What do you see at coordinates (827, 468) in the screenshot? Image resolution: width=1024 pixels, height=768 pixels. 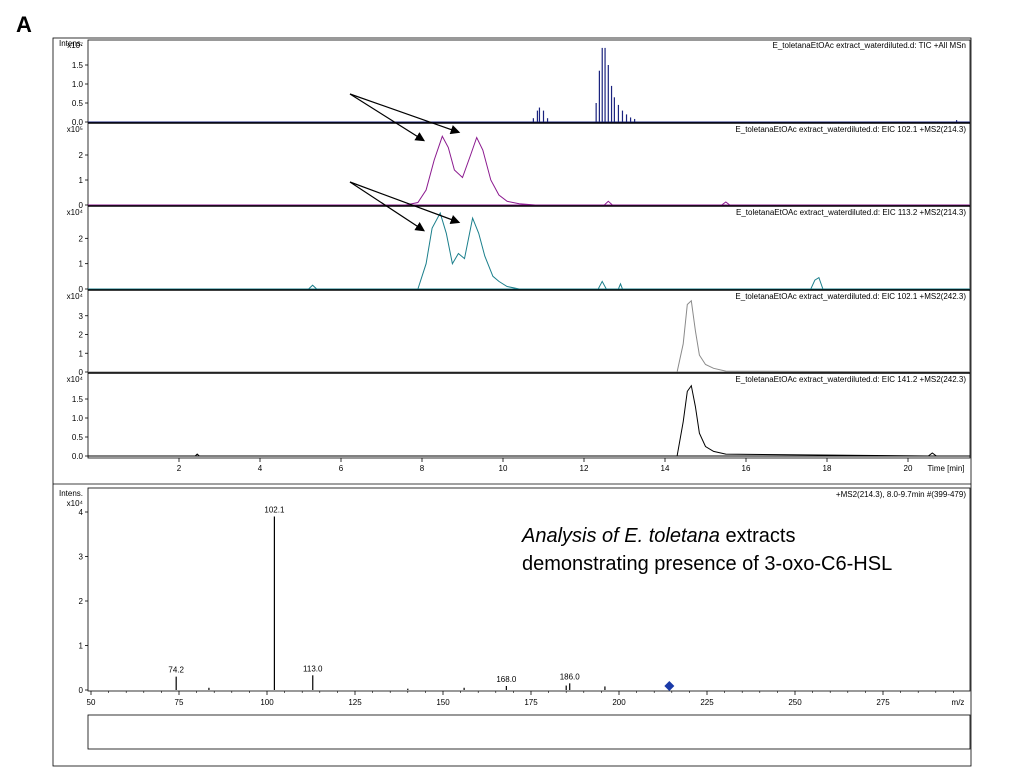 I see `x-tick-label: 18` at bounding box center [827, 468].